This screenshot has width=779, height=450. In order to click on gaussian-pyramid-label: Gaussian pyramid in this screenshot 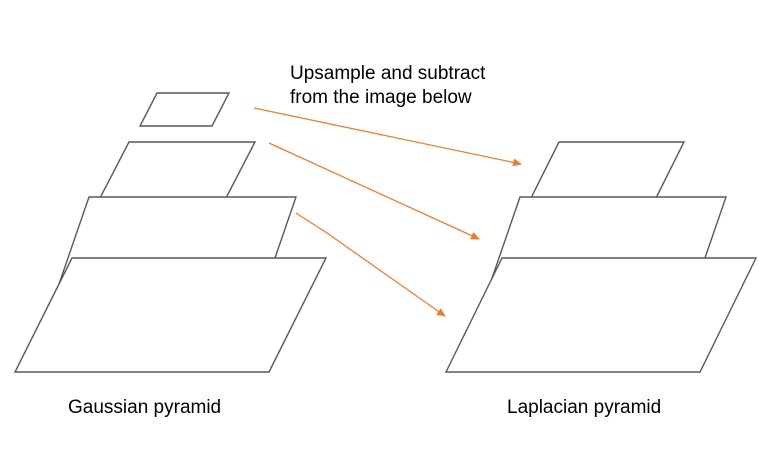, I will do `click(145, 407)`.